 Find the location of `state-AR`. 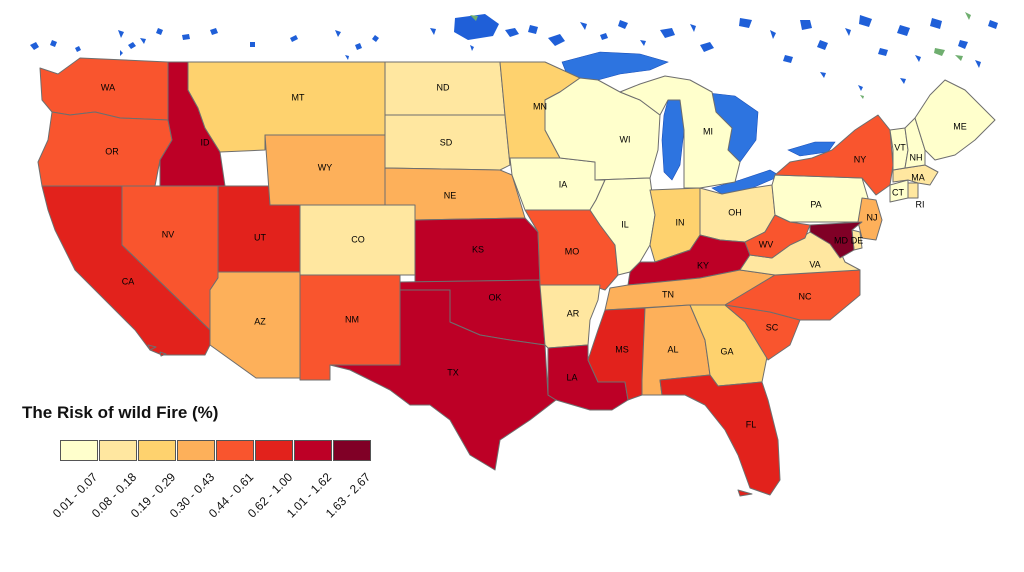

state-AR is located at coordinates (570, 316).